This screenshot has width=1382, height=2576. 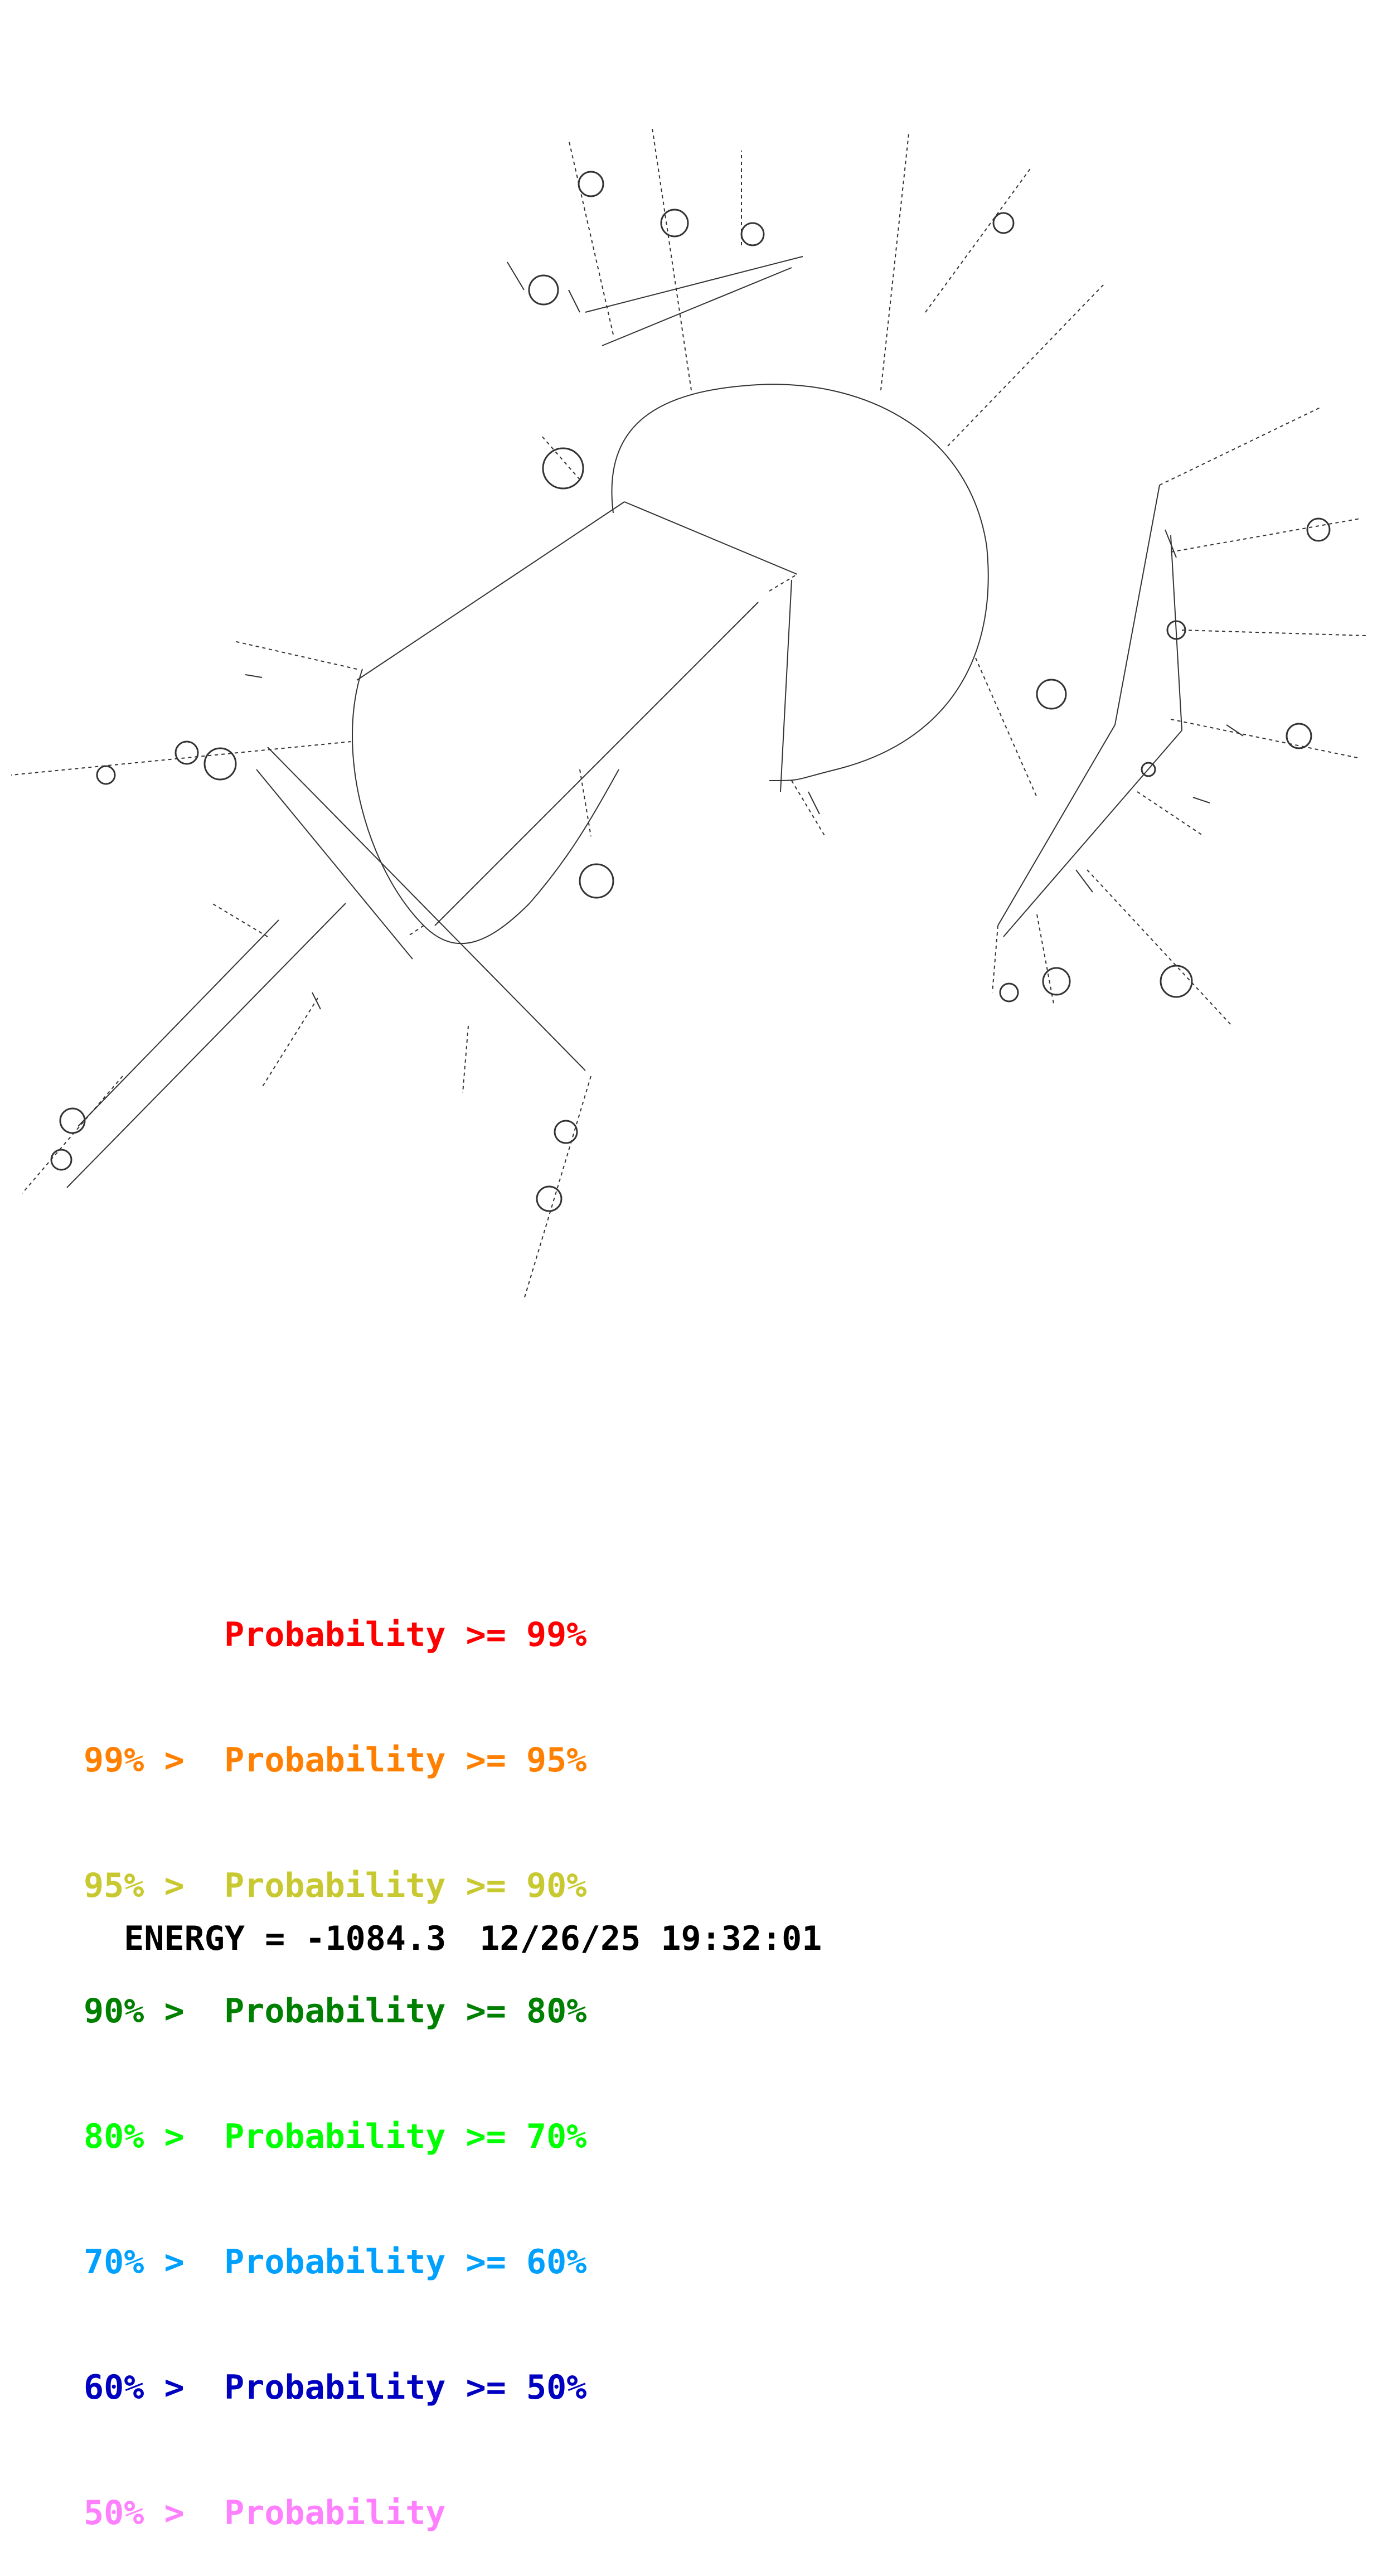 What do you see at coordinates (285, 1938) in the screenshot?
I see `energy-value: ENERGY = -1084.3` at bounding box center [285, 1938].